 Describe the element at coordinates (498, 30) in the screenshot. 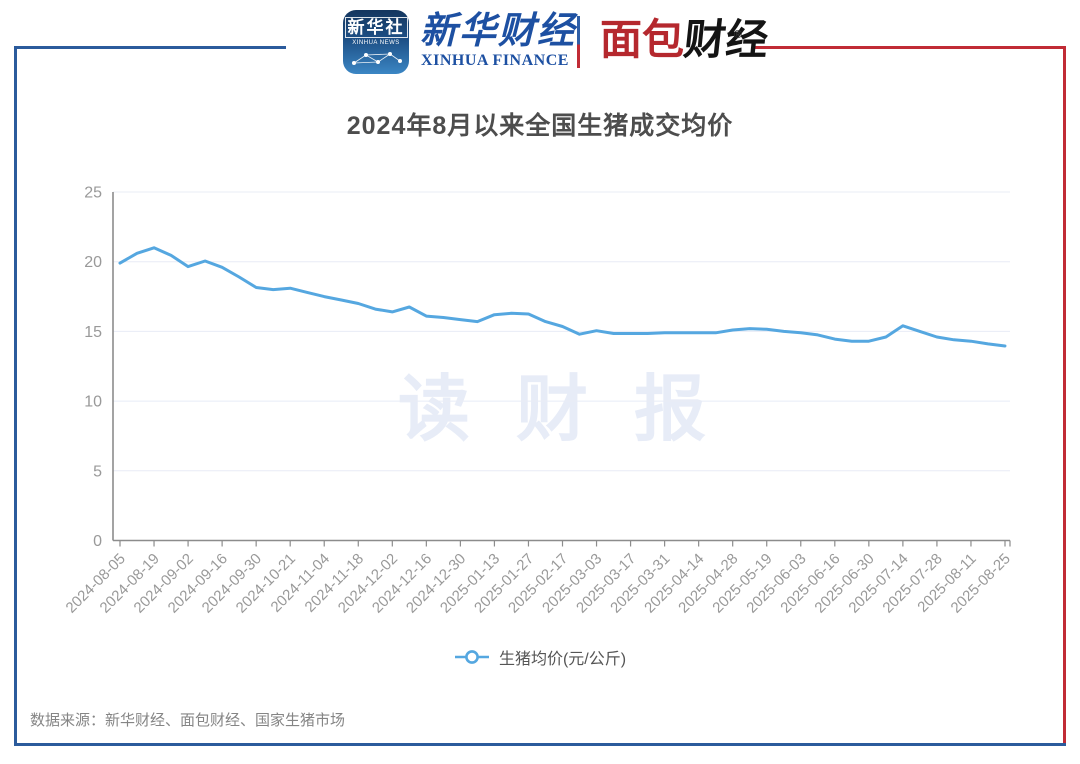

I see `xinhua-finance-cn: 新华财经` at that location.